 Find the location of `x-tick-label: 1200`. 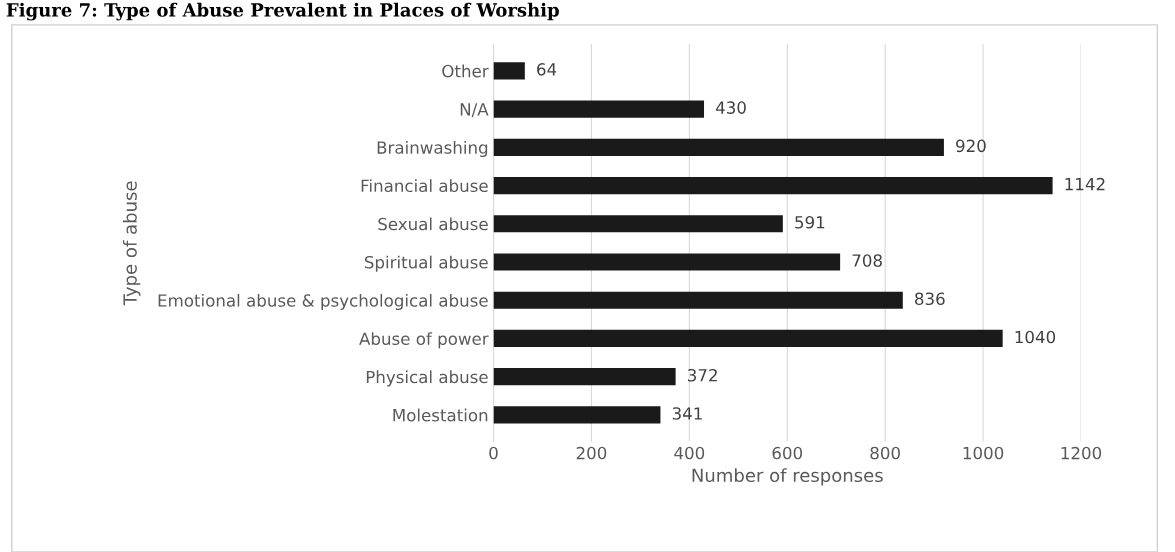

x-tick-label: 1200 is located at coordinates (1081, 453).